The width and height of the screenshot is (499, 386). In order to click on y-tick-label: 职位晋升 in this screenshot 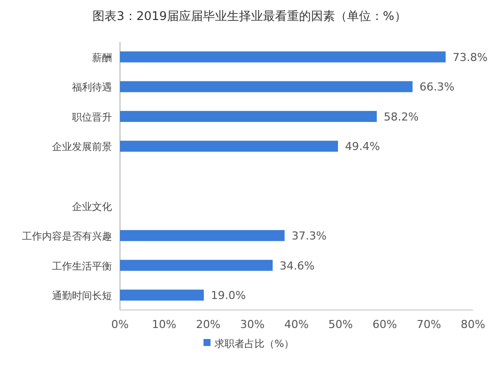, I will do `click(92, 117)`.